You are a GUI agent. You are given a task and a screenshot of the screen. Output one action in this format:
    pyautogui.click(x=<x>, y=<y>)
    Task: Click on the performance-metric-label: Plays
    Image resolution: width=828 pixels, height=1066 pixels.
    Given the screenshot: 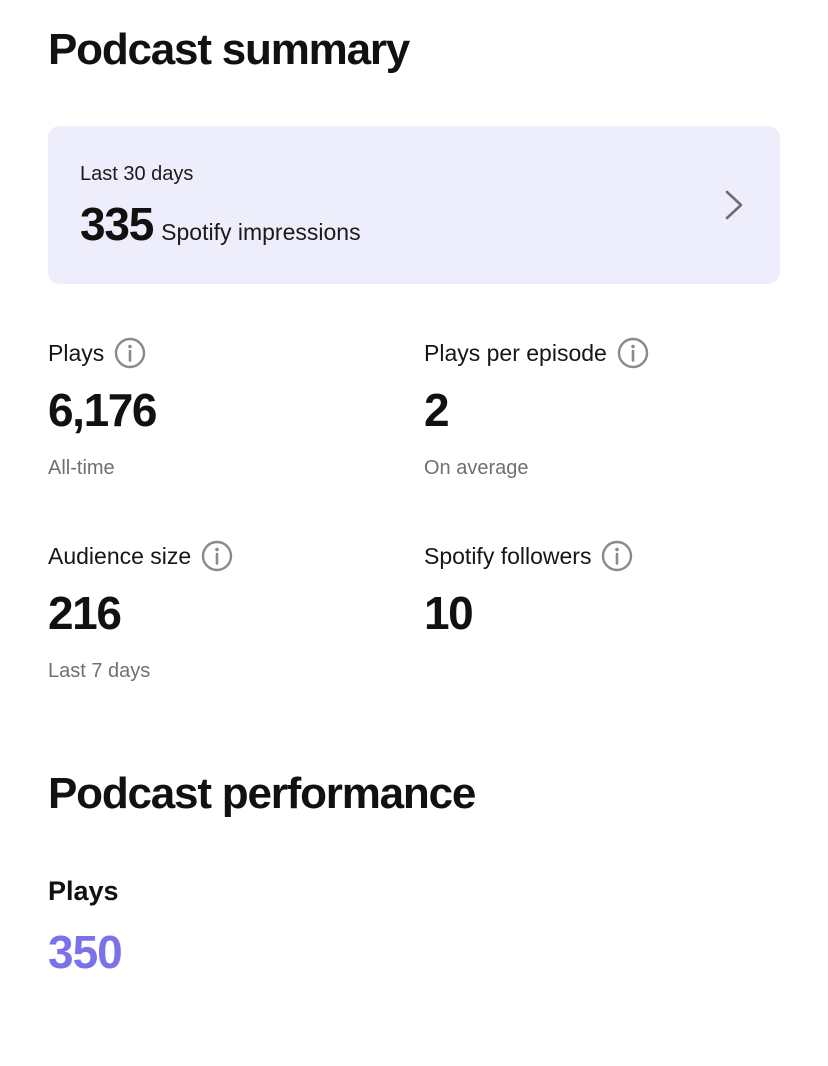 What is the action you would take?
    pyautogui.click(x=83, y=891)
    